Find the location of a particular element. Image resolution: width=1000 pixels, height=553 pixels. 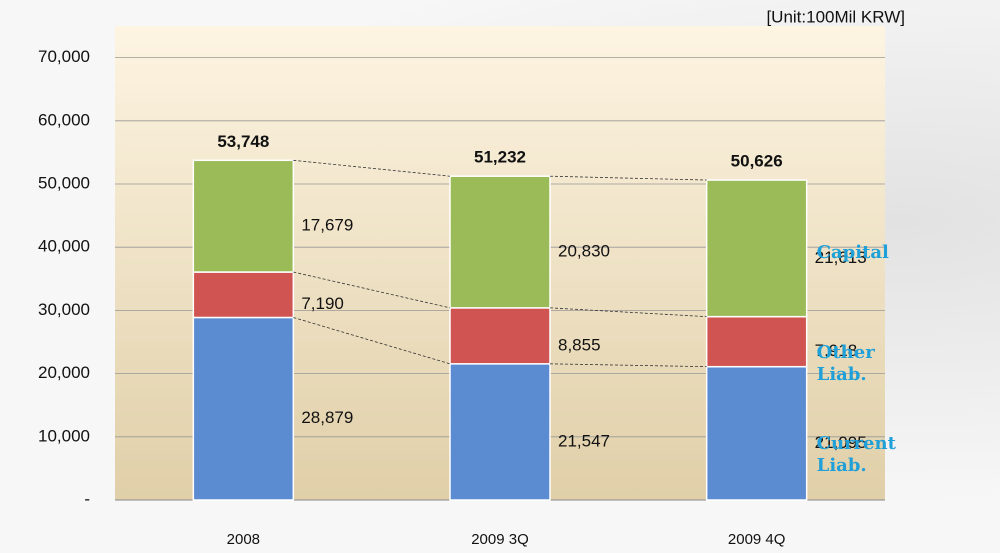

y-tick-label: 30,000 is located at coordinates (64, 309).